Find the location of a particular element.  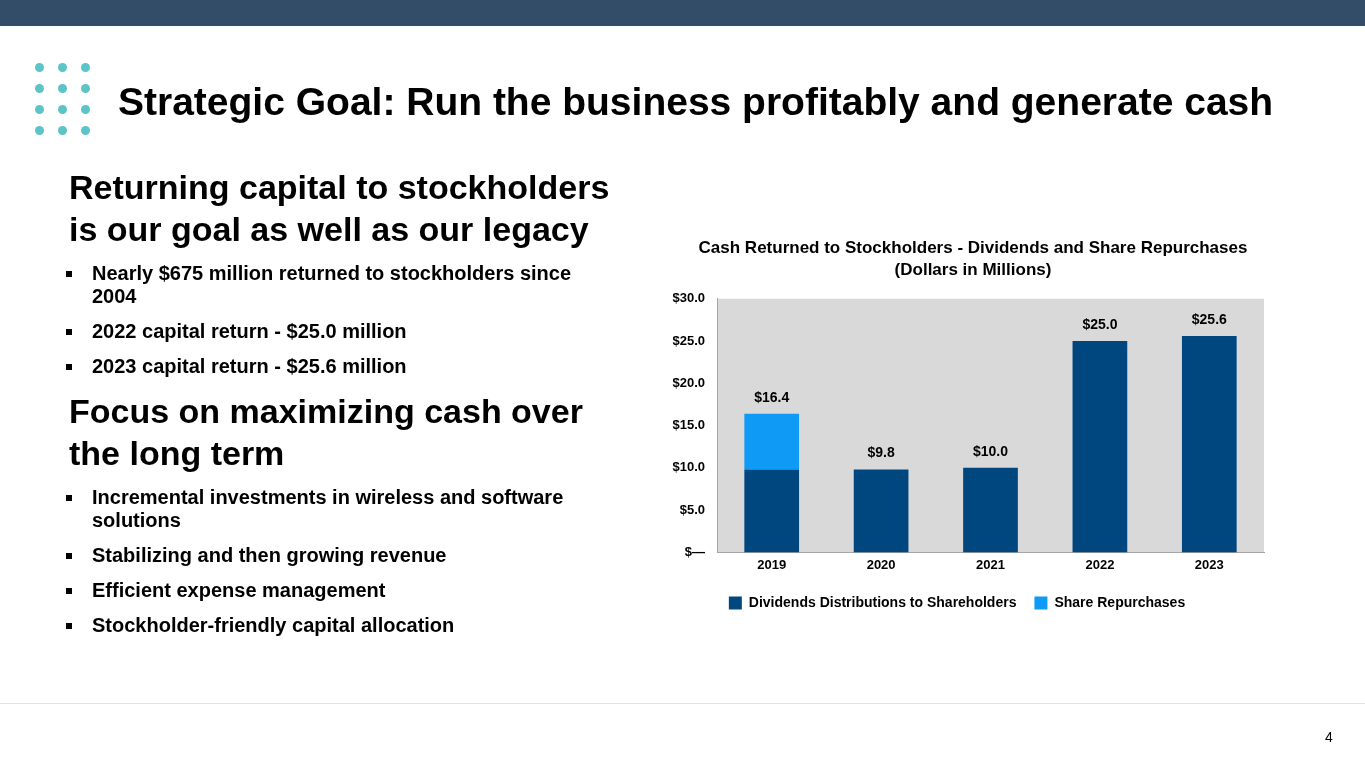

text: Nearly $675 million returned to stockholders since 2004 is located at coordinates (332, 284).